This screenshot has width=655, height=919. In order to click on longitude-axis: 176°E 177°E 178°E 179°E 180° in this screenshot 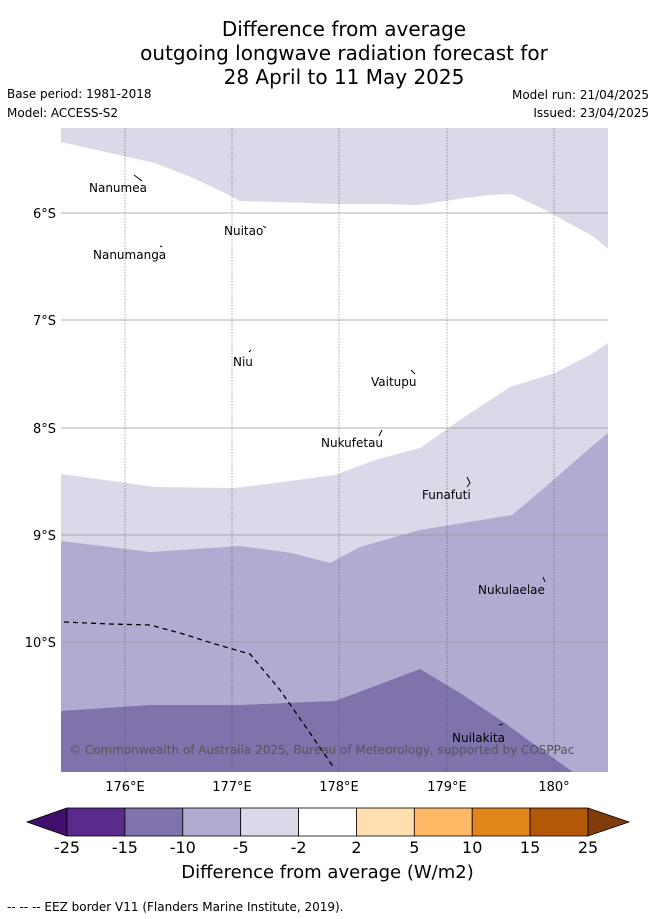, I will do `click(337, 787)`.